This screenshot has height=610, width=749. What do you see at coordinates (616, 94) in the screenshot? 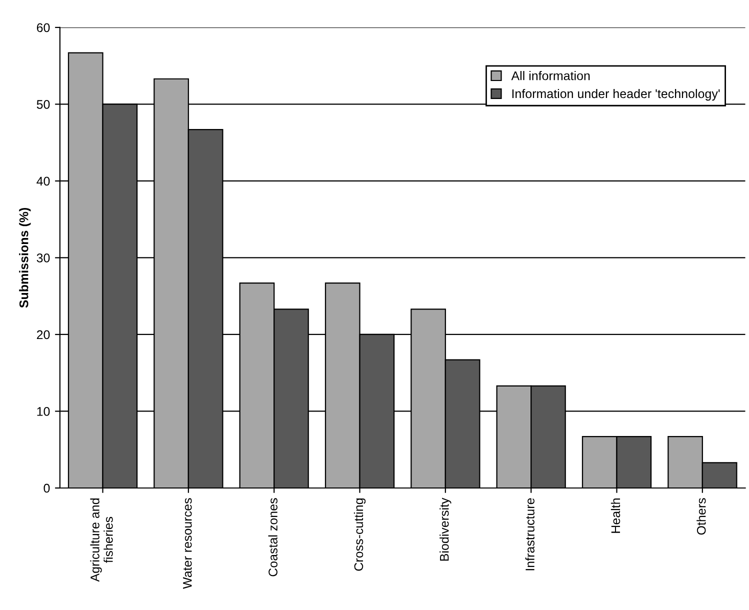
I see `legend-label: Information under header 'technology'` at bounding box center [616, 94].